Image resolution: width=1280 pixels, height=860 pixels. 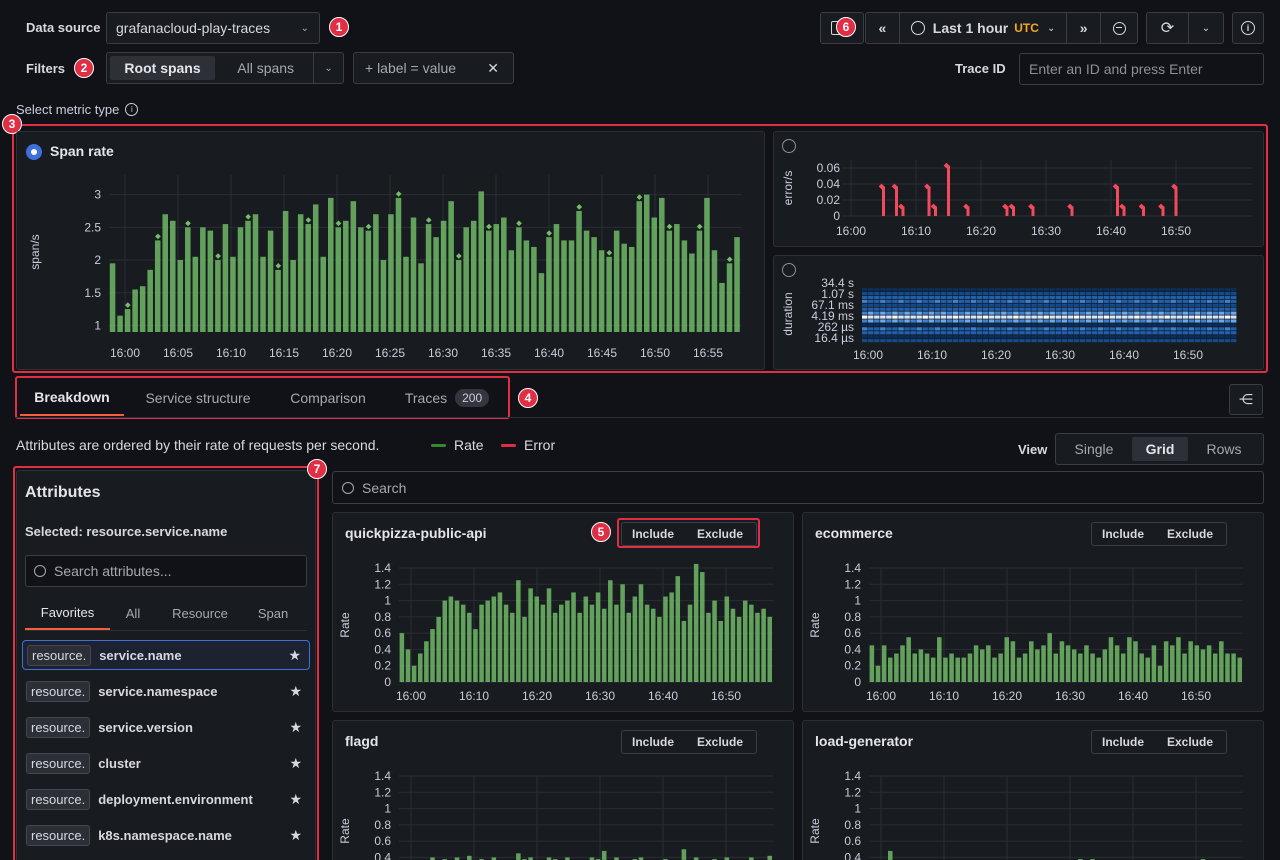 I want to click on tab-traces: Traces 200, so click(x=447, y=398).